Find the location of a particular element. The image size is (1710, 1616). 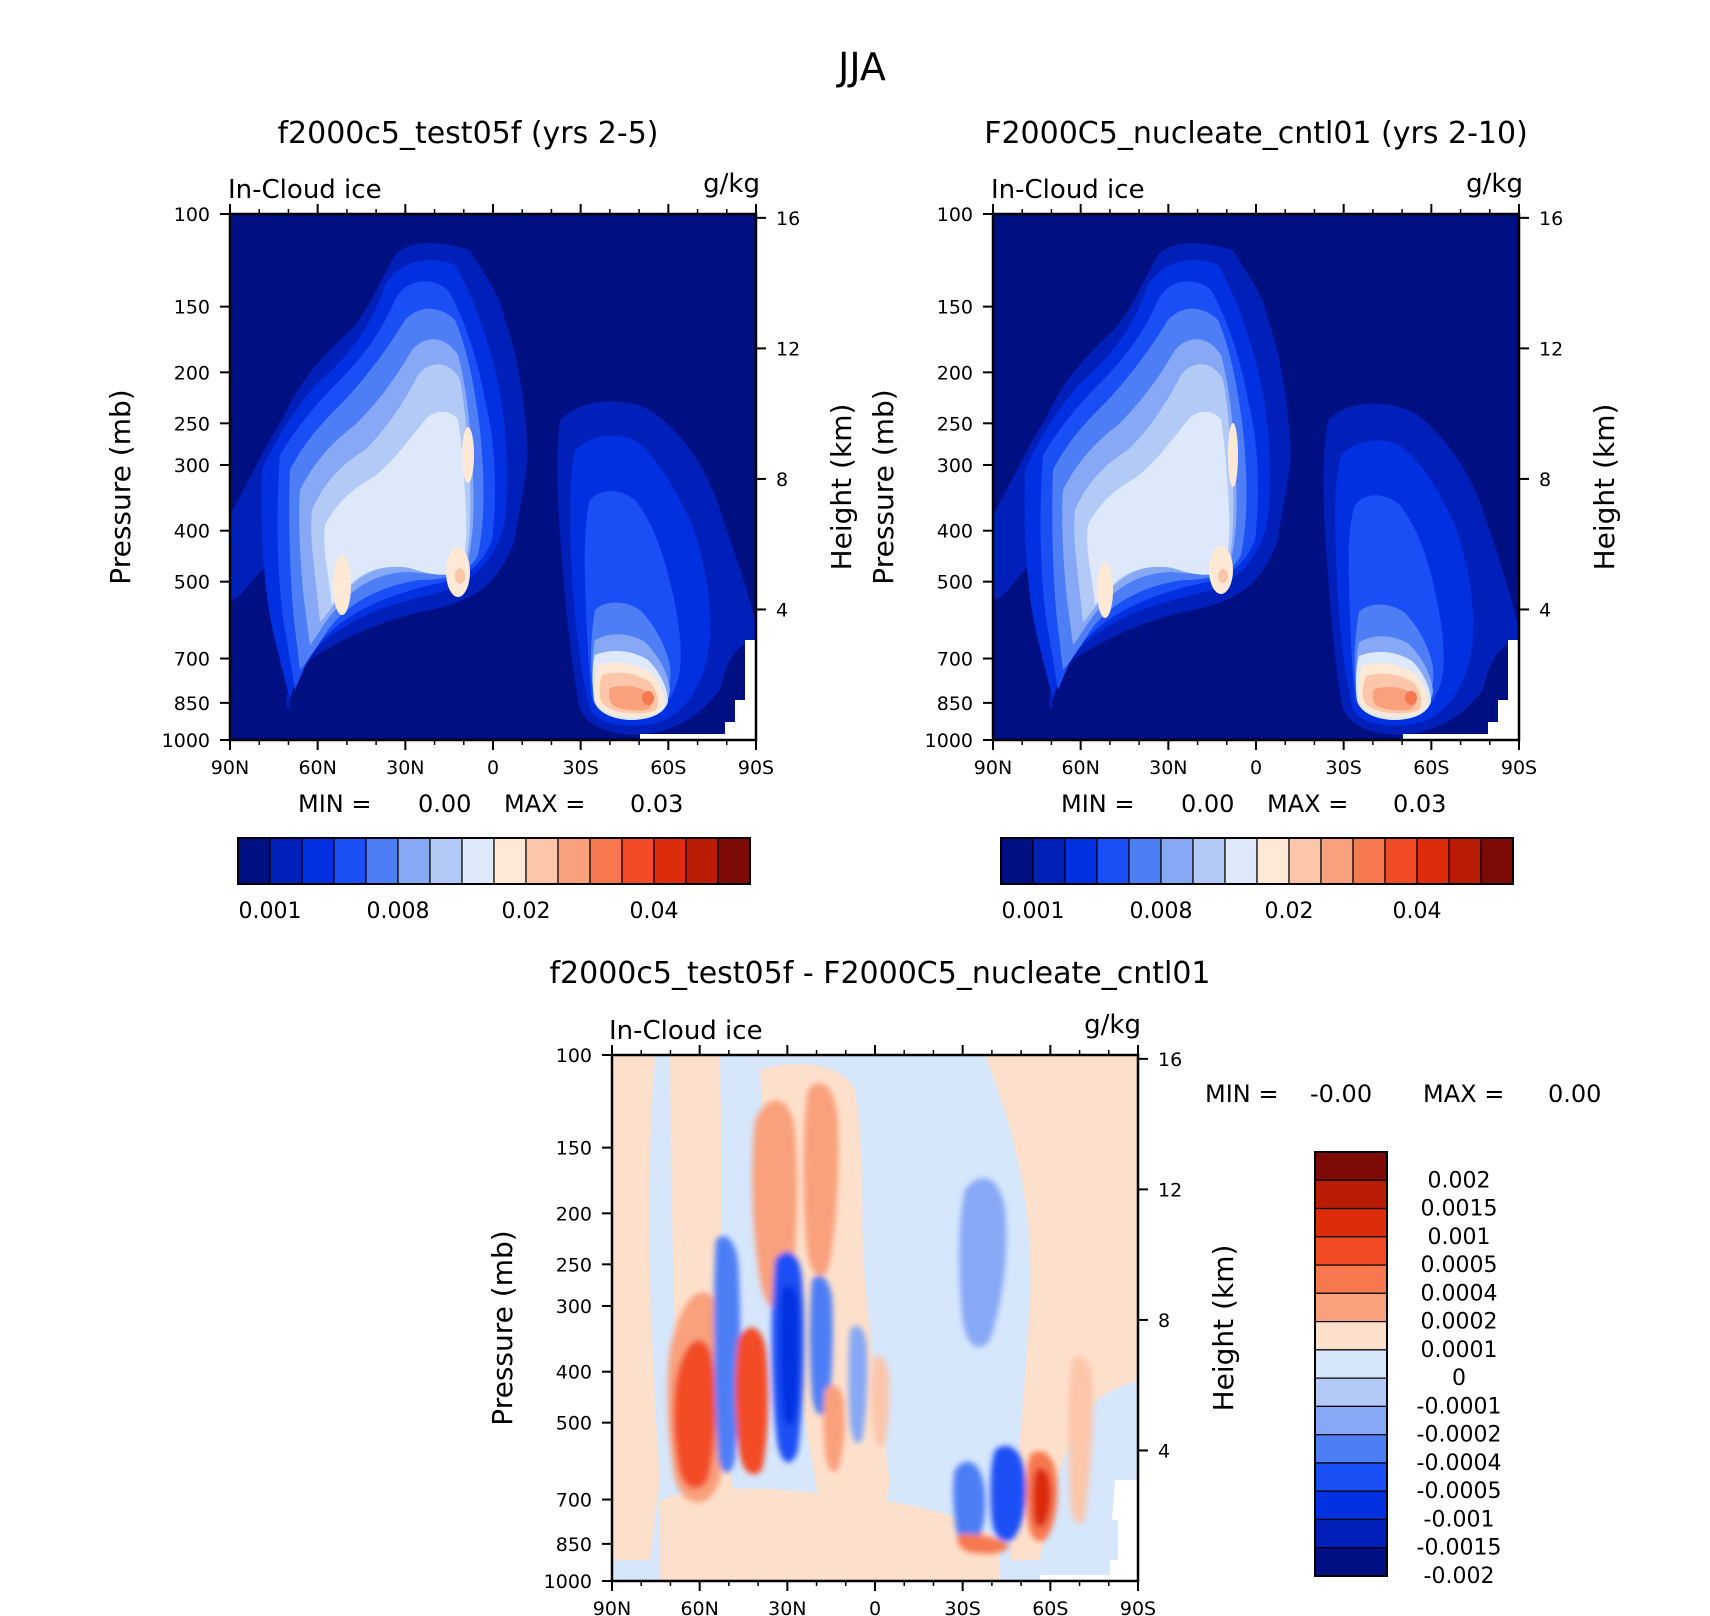

panel-1-min-label: MIN = is located at coordinates (334, 804).